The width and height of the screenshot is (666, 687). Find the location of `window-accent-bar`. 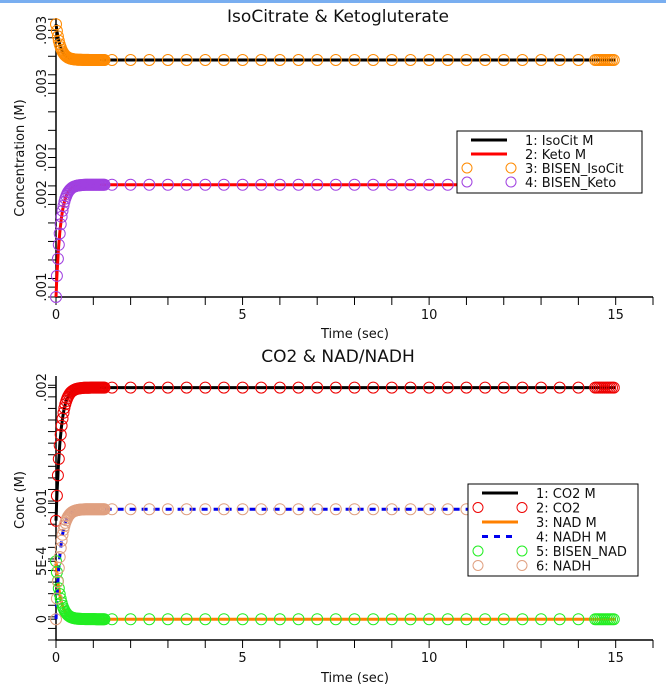

window-accent-bar is located at coordinates (333, 1).